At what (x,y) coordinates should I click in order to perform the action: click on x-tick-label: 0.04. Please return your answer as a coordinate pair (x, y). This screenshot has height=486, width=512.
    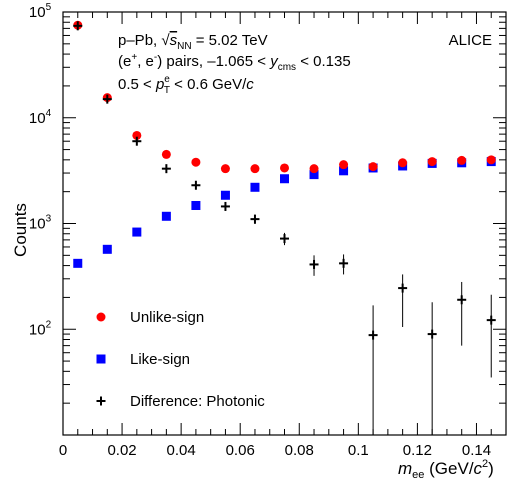
    Looking at the image, I should click on (181, 450).